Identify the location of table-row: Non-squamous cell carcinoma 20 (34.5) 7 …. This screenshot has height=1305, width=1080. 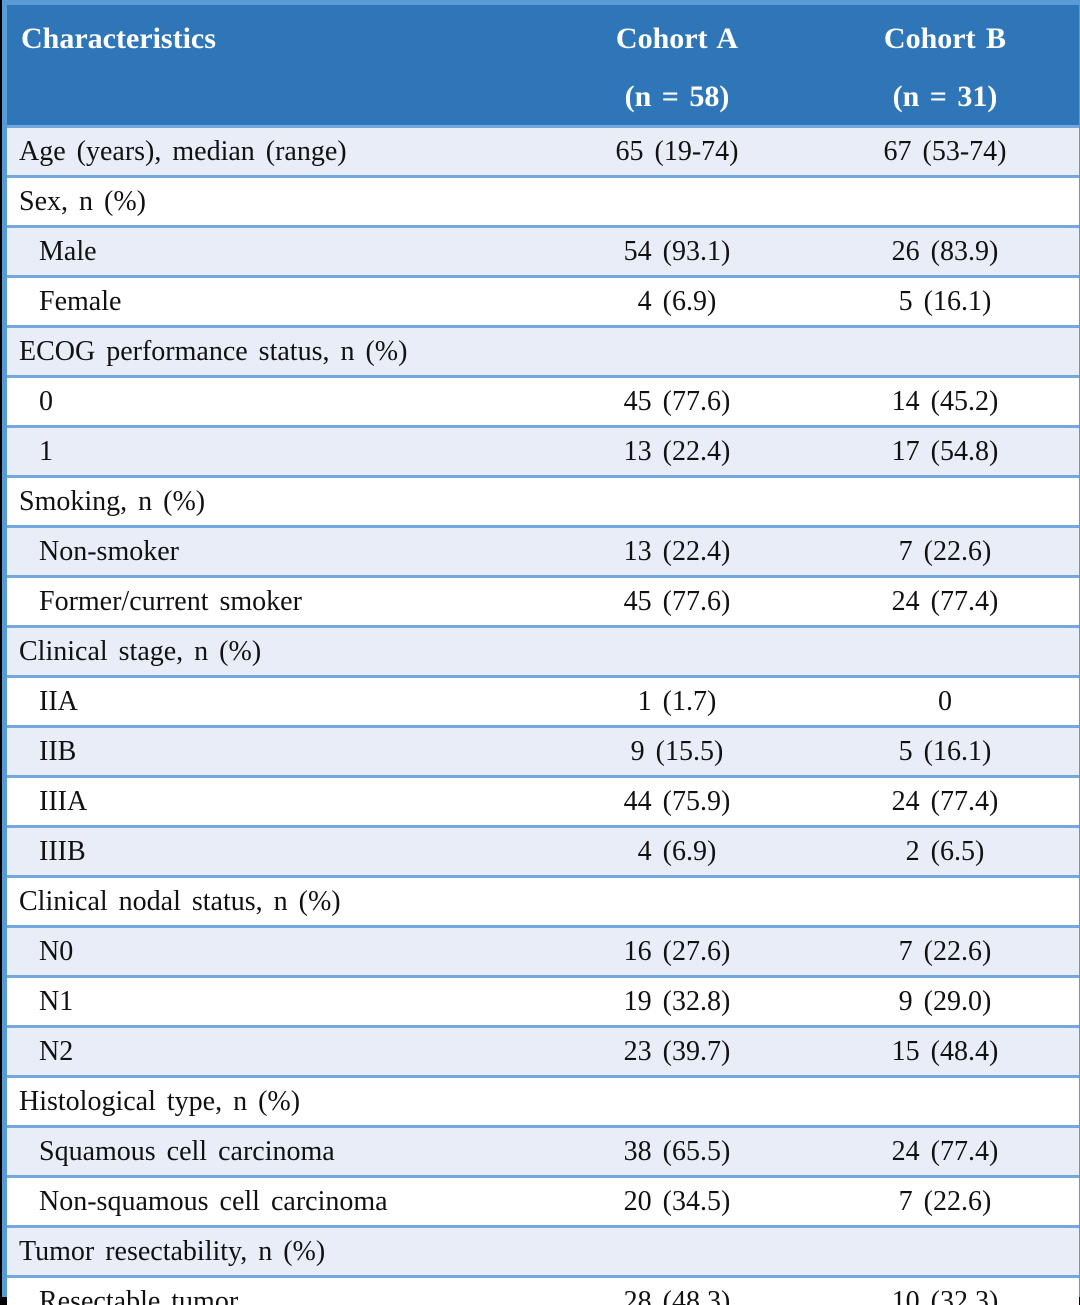
(543, 1203).